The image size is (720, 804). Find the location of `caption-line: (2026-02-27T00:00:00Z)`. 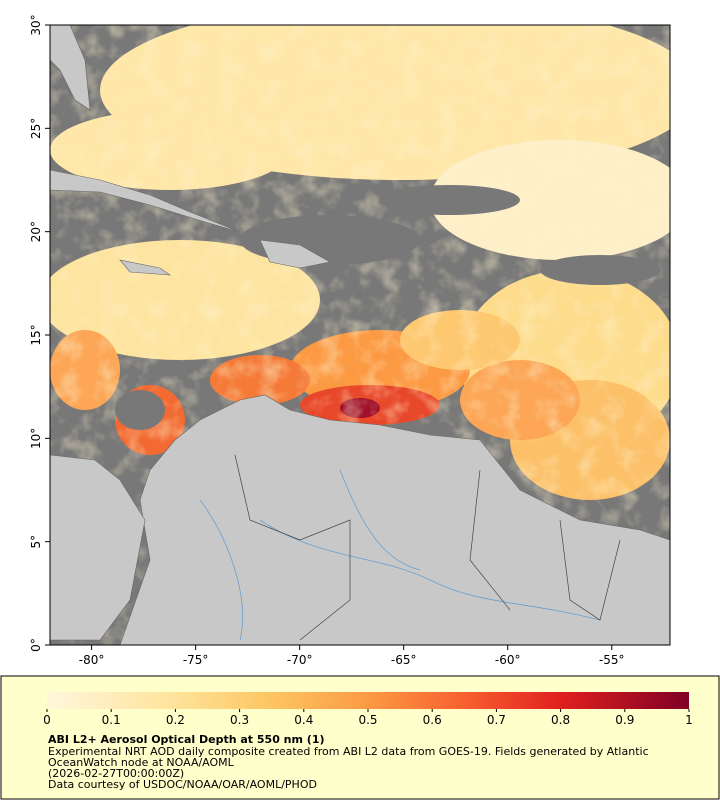

caption-line: (2026-02-27T00:00:00Z) is located at coordinates (116, 773).